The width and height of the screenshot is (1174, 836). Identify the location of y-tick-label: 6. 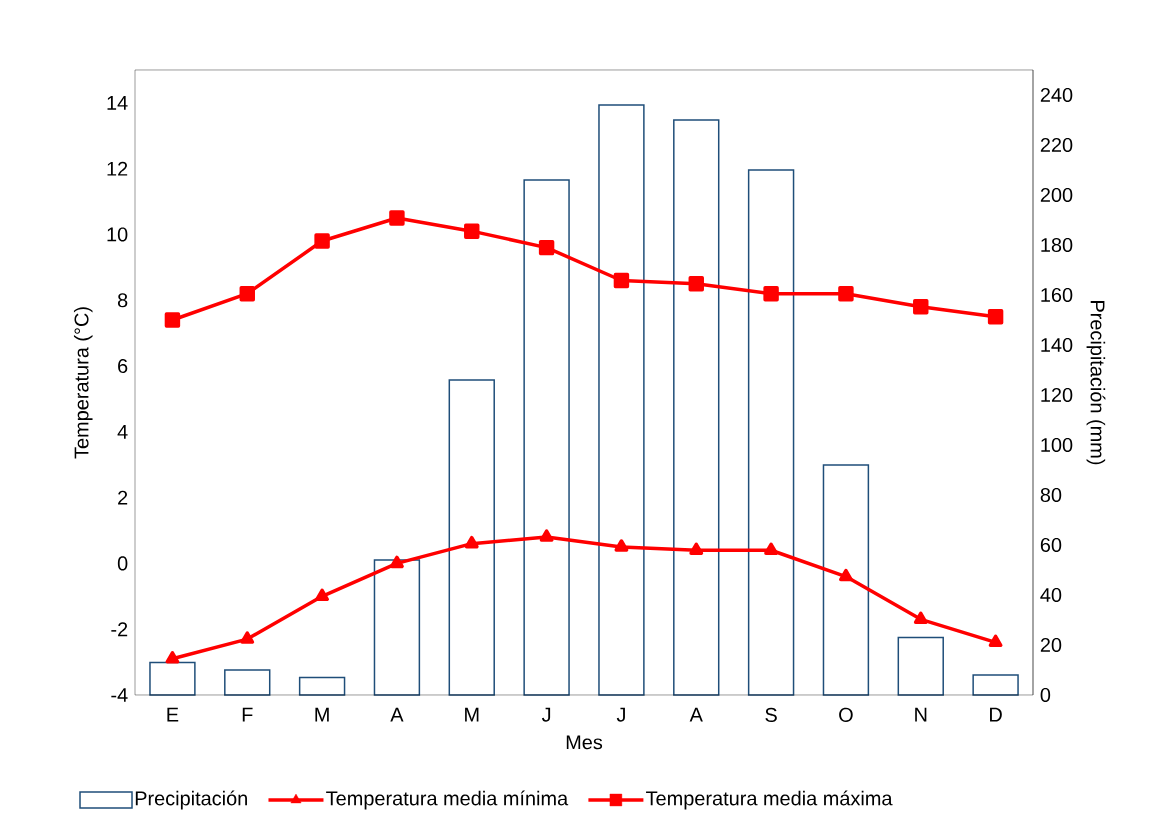
(123, 366).